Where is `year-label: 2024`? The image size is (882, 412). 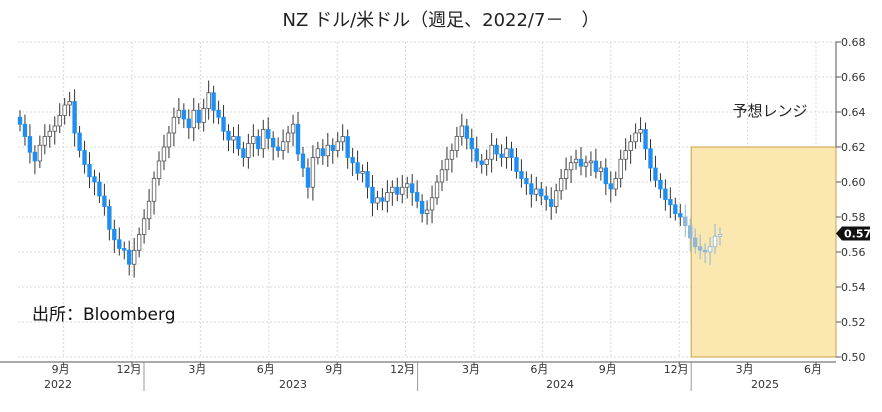
year-label: 2024 is located at coordinates (560, 384).